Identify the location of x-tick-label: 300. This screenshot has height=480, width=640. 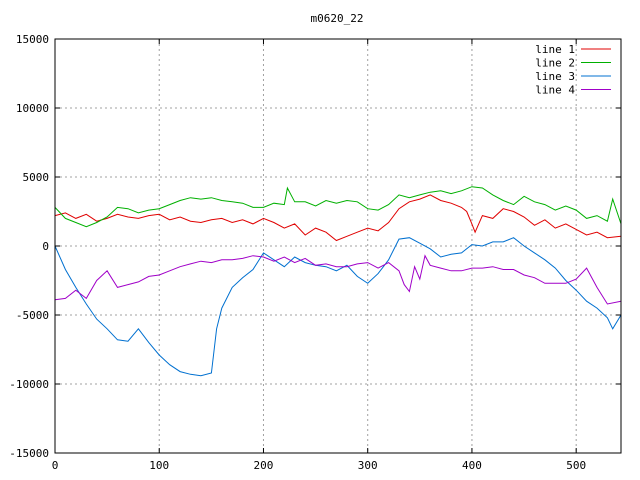
(368, 465).